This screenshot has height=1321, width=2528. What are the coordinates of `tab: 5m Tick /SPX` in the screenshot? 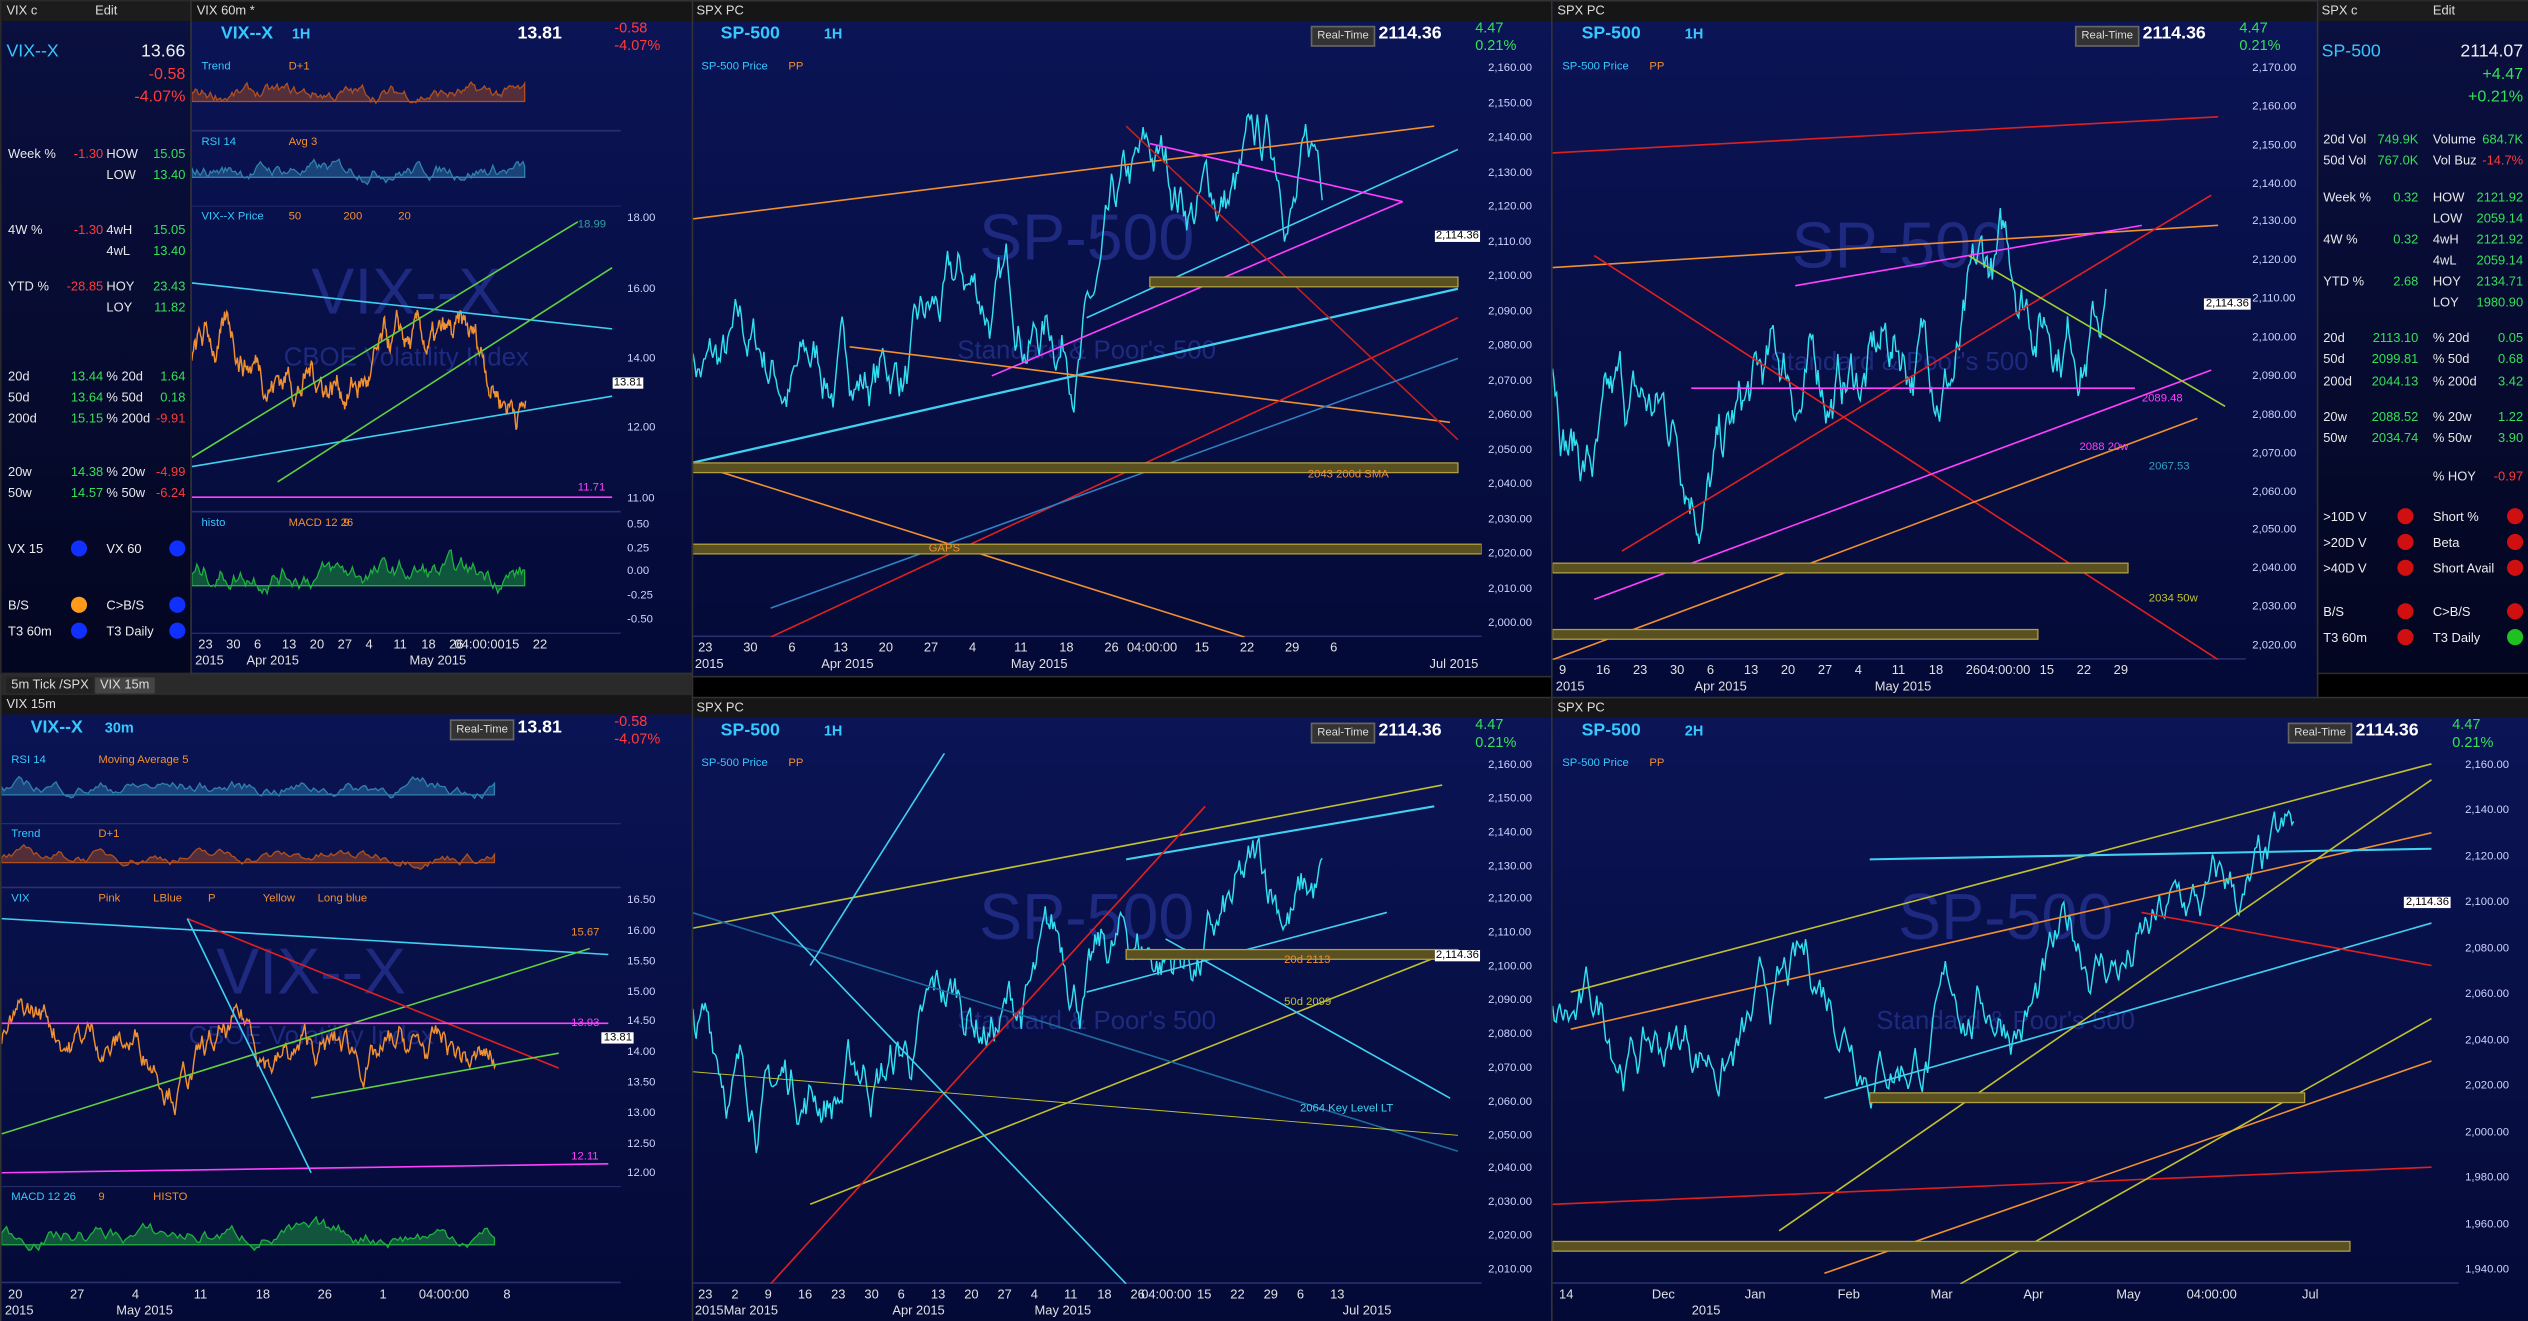 It's located at (50, 685).